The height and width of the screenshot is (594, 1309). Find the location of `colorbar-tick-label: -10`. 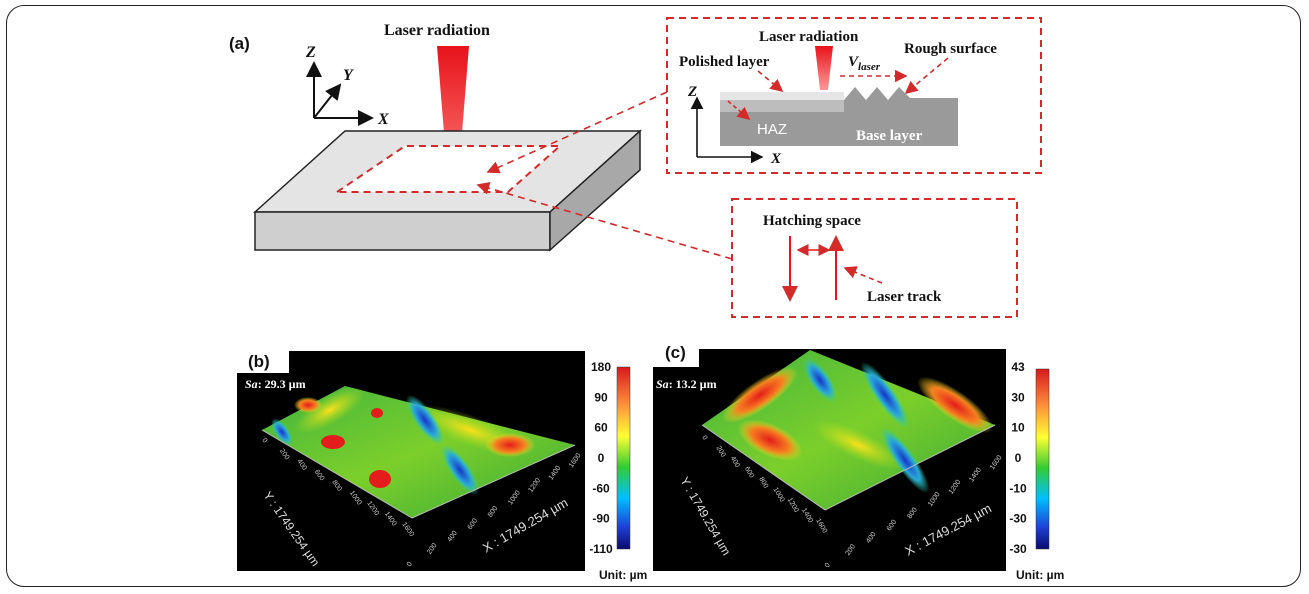

colorbar-tick-label: -10 is located at coordinates (1018, 488).